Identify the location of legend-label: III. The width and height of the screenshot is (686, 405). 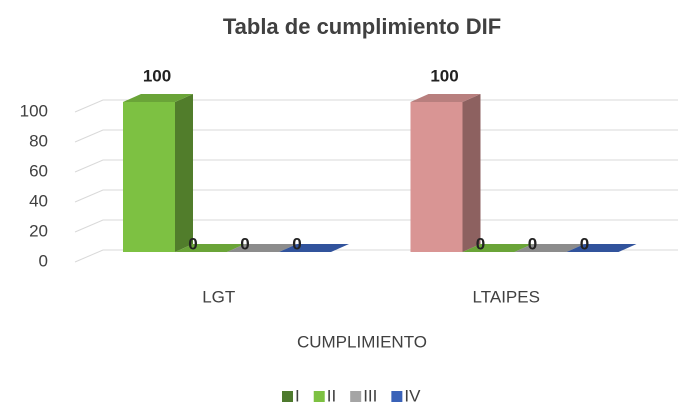
(370, 395).